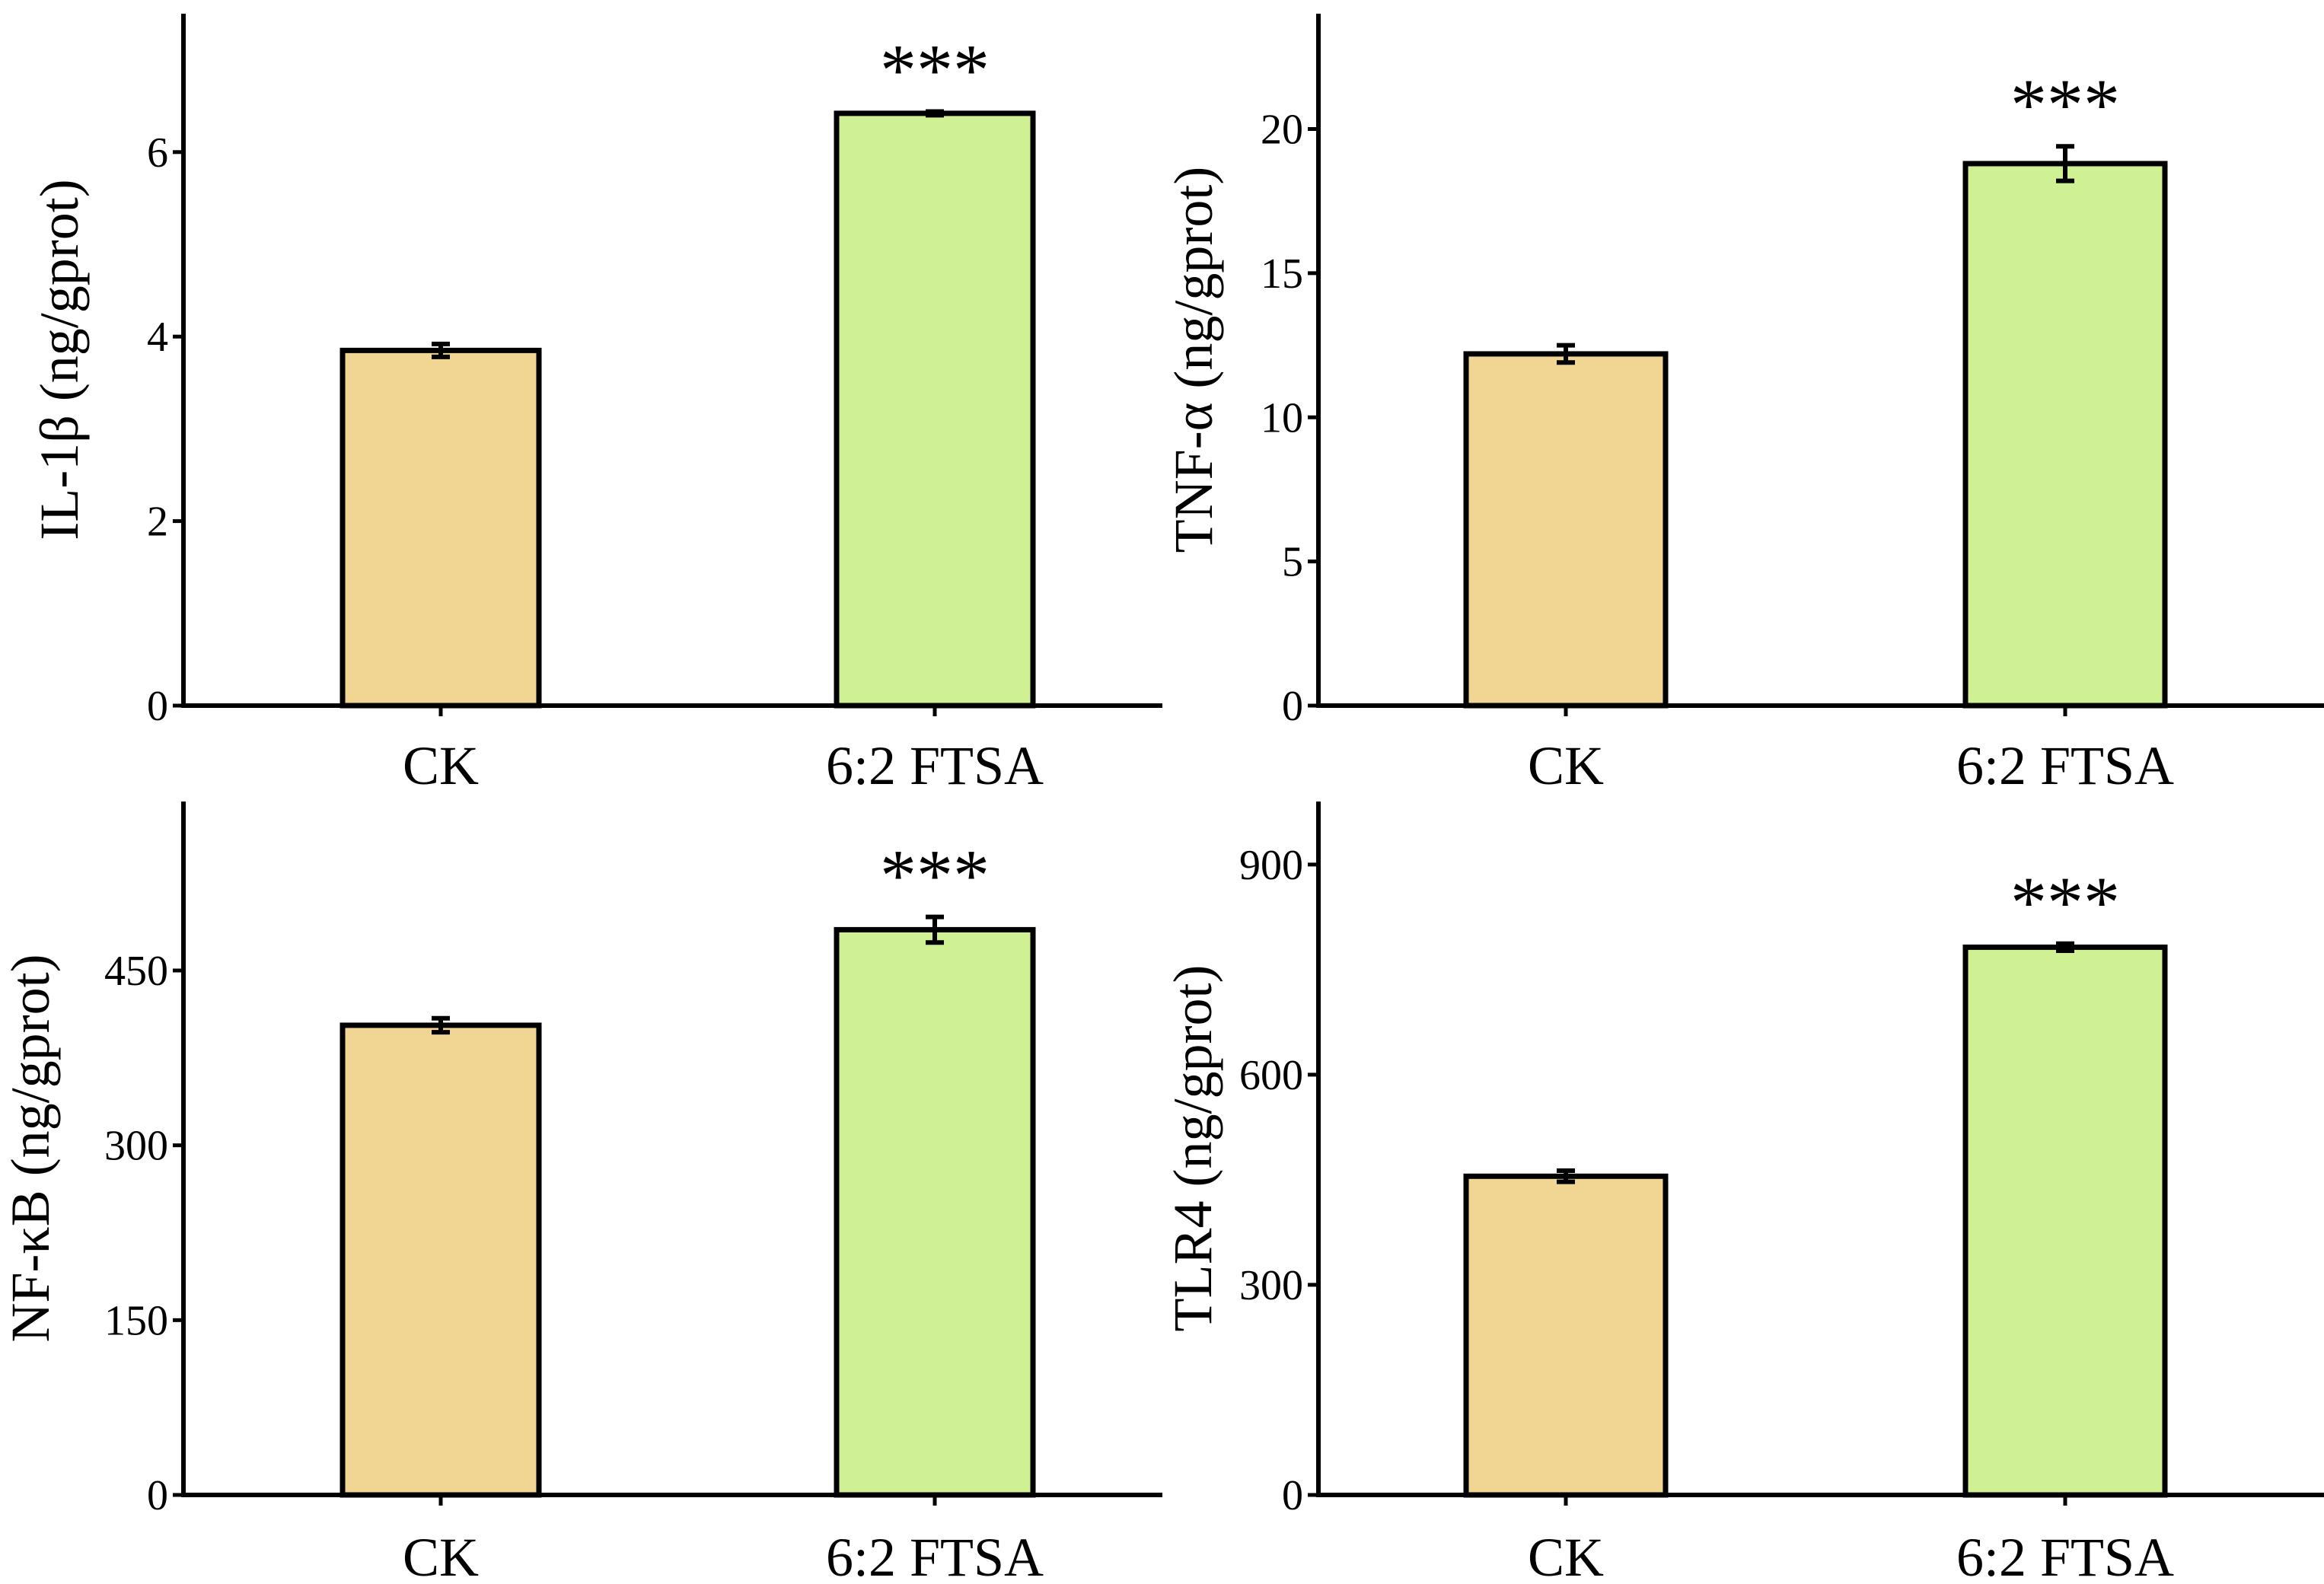 The image size is (2324, 1584). What do you see at coordinates (1566, 765) in the screenshot?
I see `category-label-tnfa-0: CK` at bounding box center [1566, 765].